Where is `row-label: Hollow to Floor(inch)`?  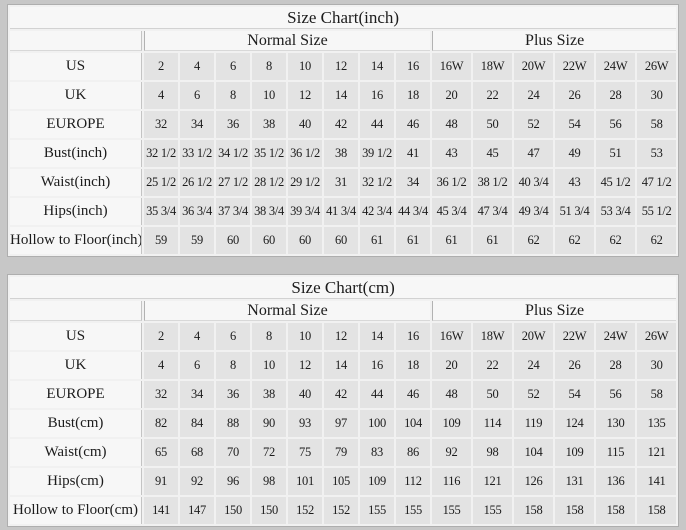 row-label: Hollow to Floor(inch) is located at coordinates (76, 240).